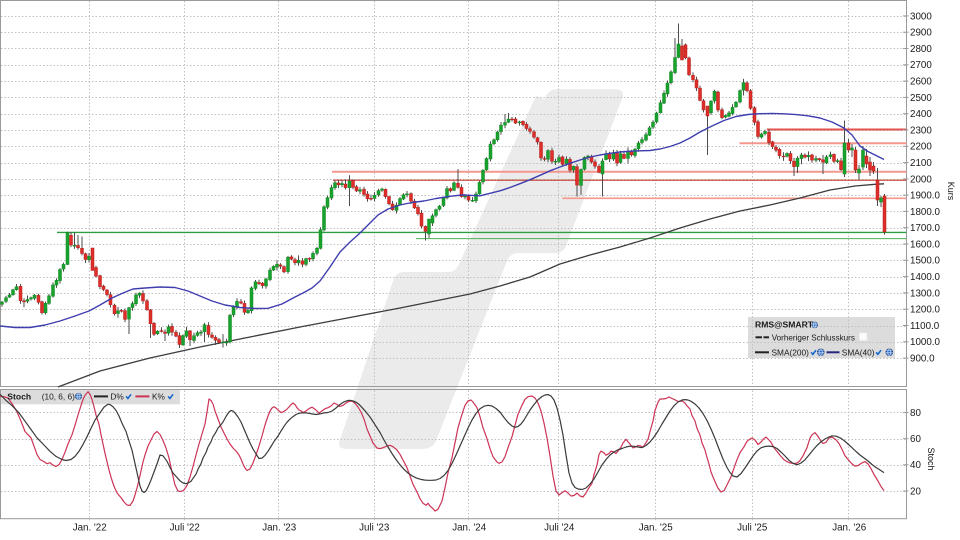 The height and width of the screenshot is (540, 960). What do you see at coordinates (469, 528) in the screenshot?
I see `svg-text: Jan. '24` at bounding box center [469, 528].